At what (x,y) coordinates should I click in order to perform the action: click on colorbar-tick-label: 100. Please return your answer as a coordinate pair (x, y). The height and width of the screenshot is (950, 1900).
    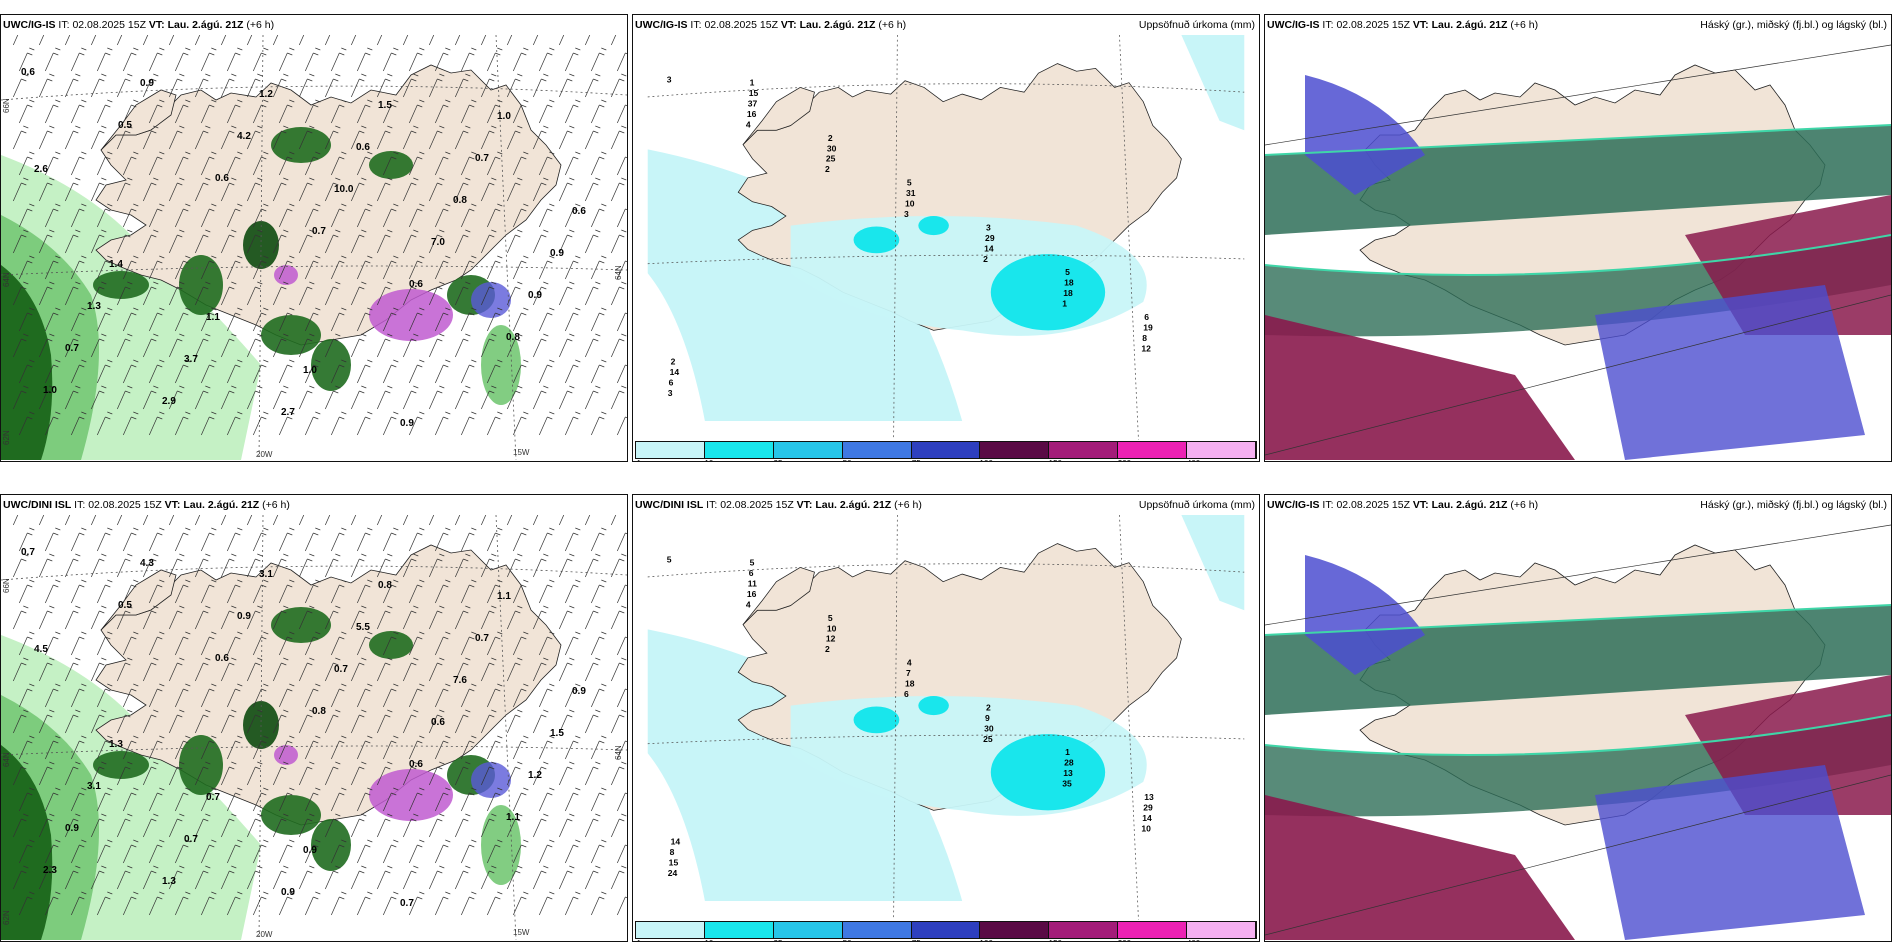
    Looking at the image, I should click on (986, 460).